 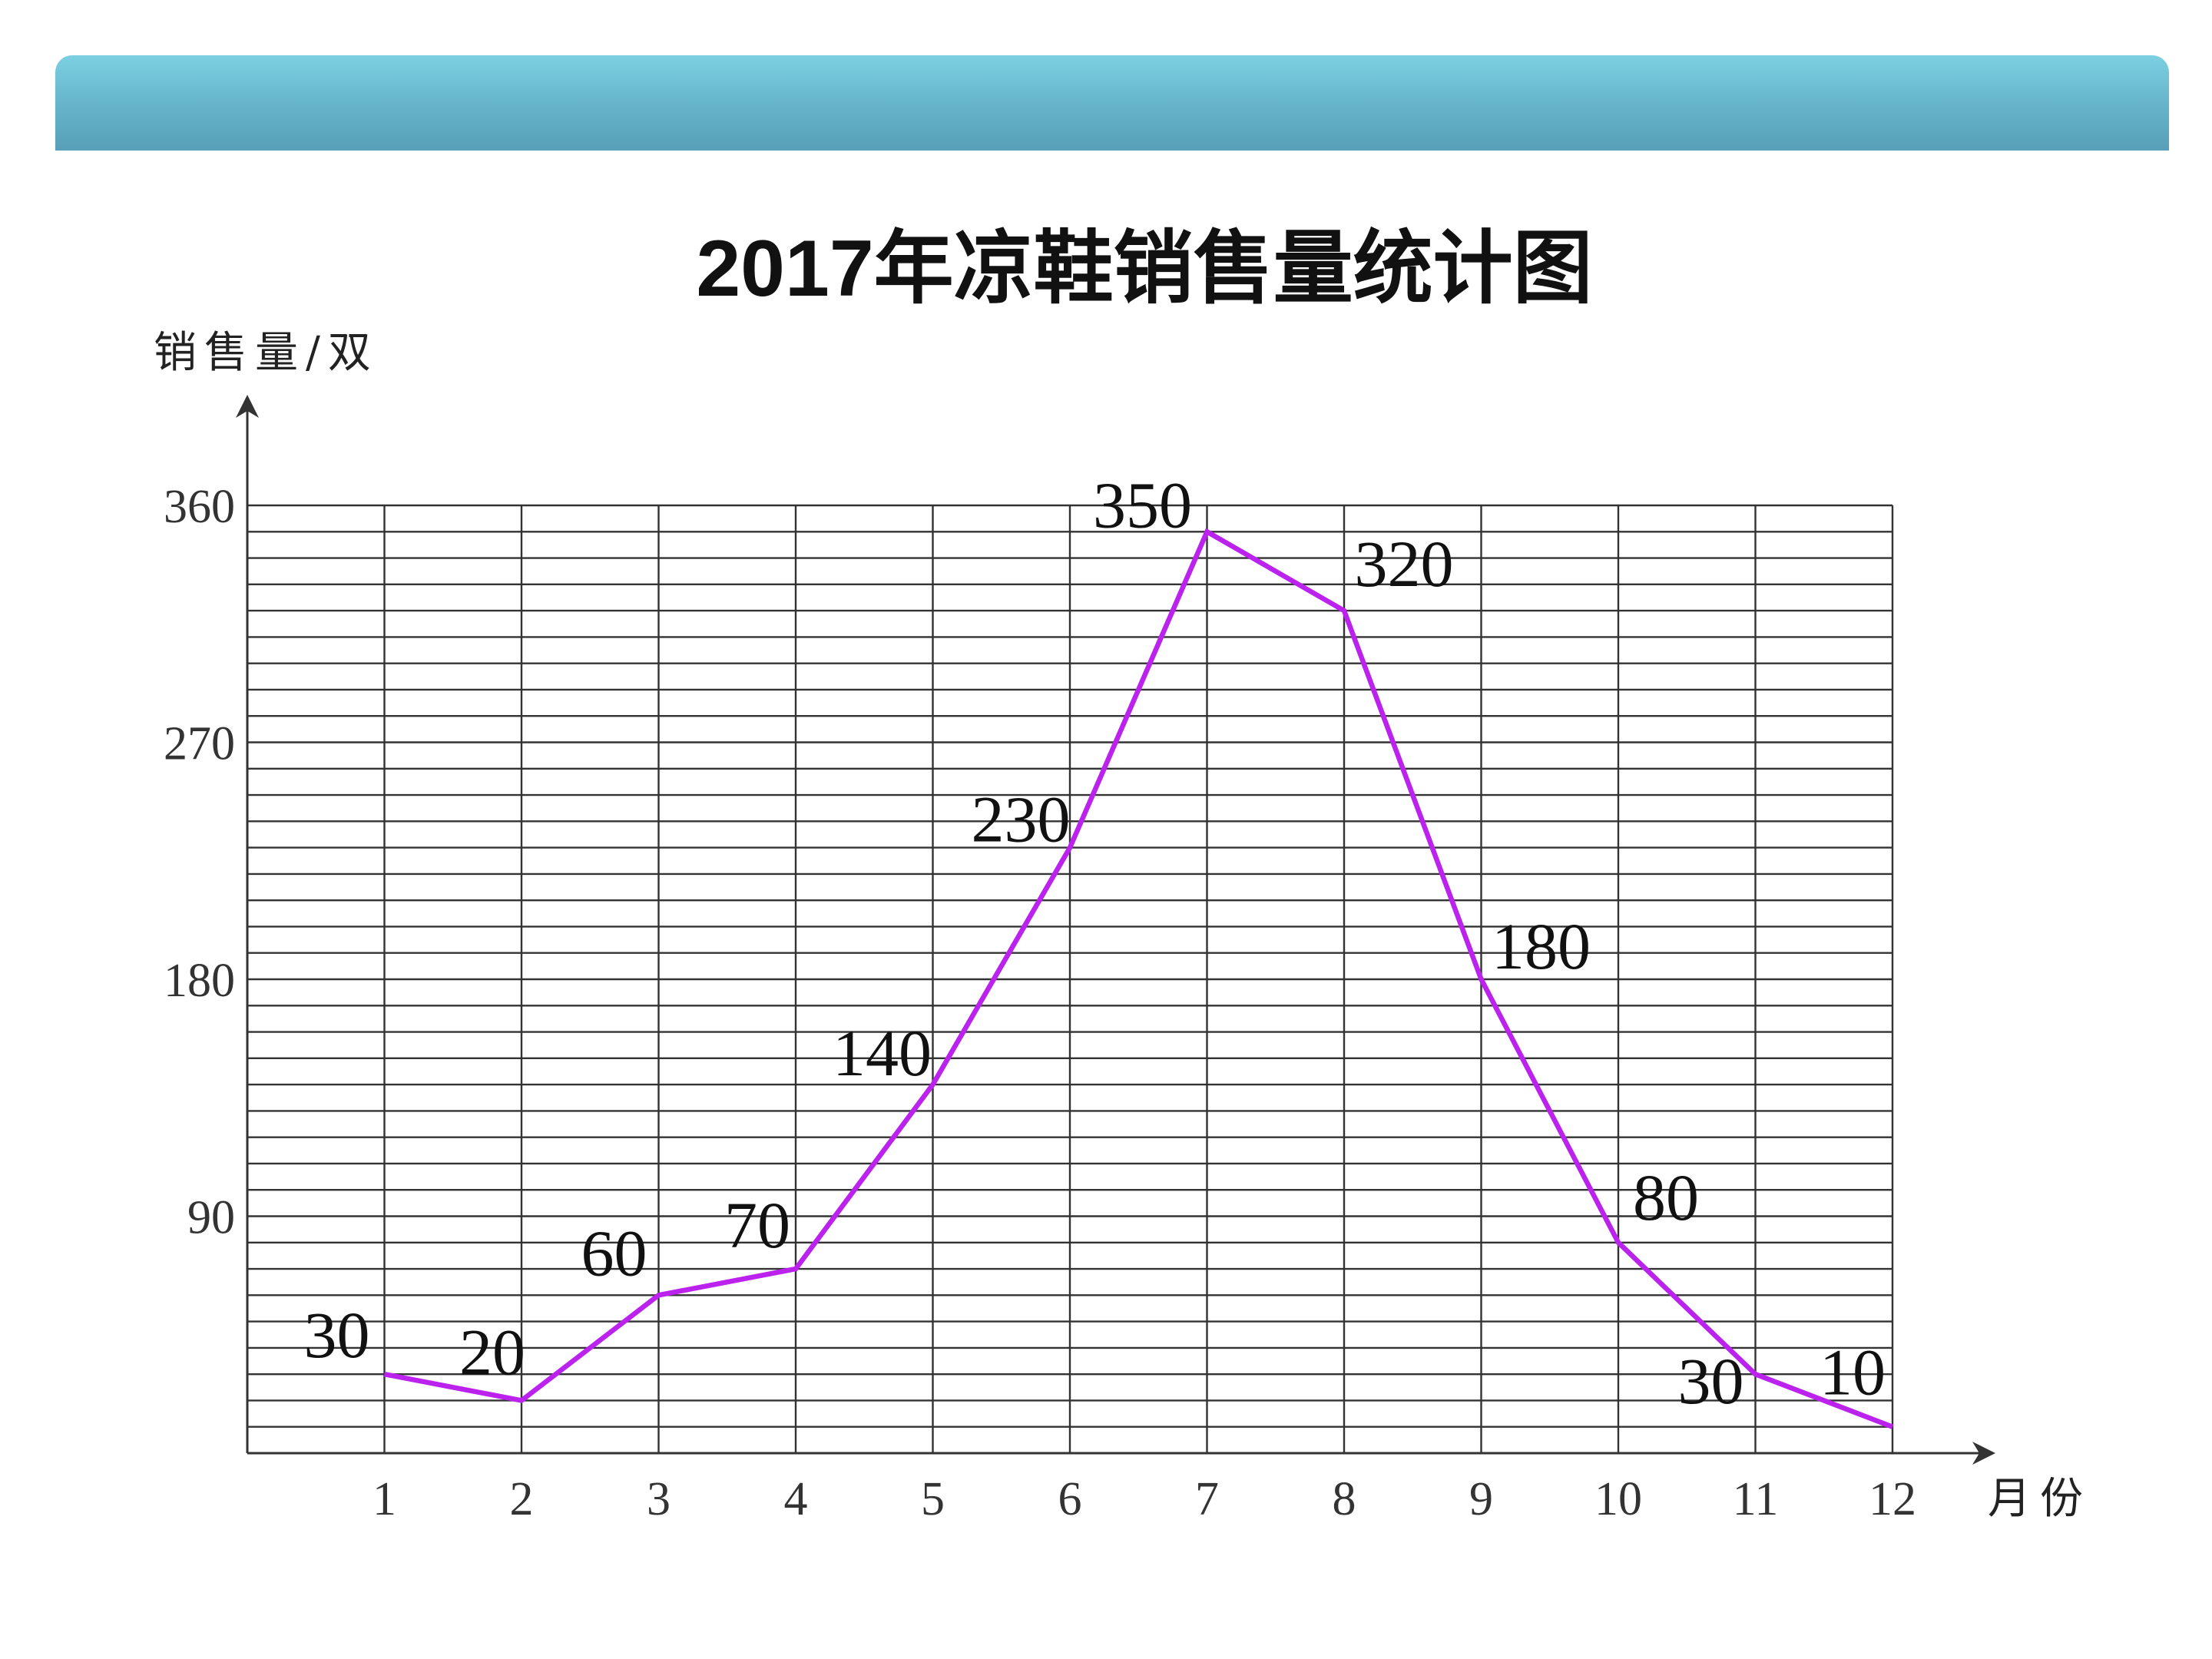 I want to click on data-label: 20, so click(x=492, y=1352).